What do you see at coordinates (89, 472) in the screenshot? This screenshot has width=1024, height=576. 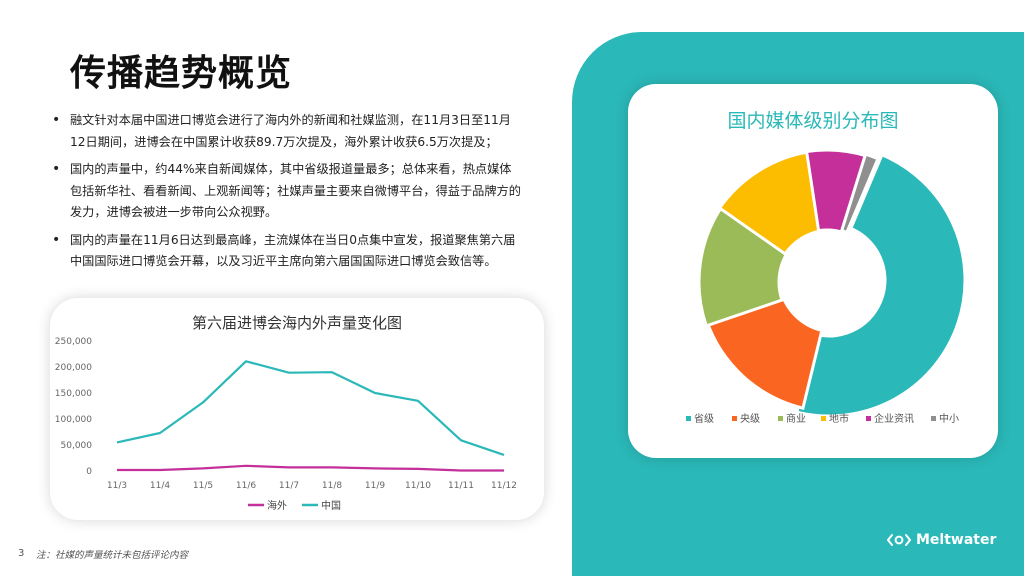 I see `y-tick-label: 0` at bounding box center [89, 472].